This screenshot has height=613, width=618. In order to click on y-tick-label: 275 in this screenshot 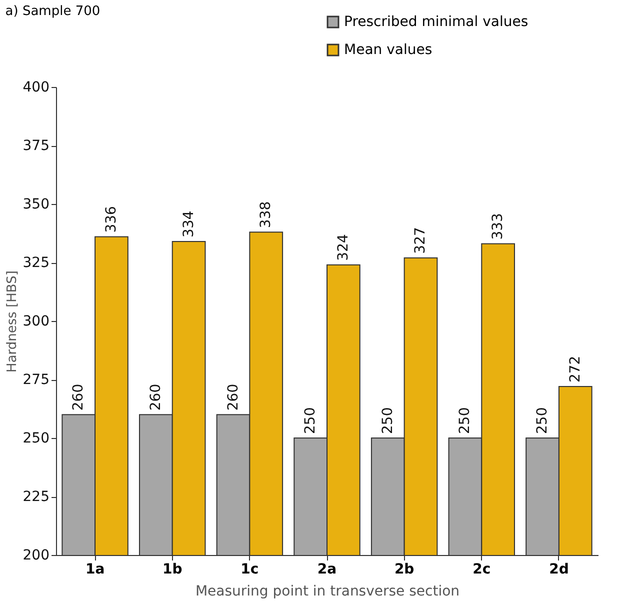, I will do `click(36, 380)`.